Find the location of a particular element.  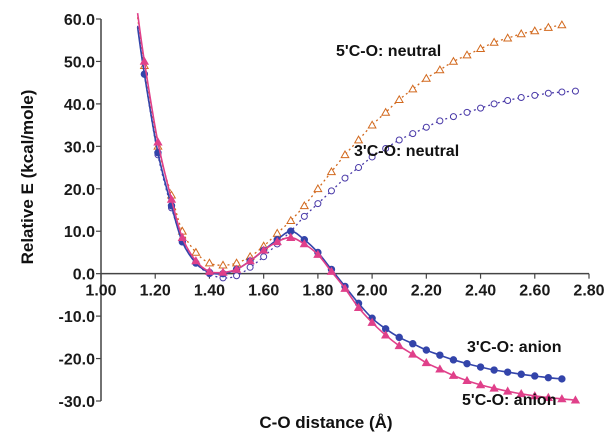

x-tick-label: 1.40 is located at coordinates (209, 291).